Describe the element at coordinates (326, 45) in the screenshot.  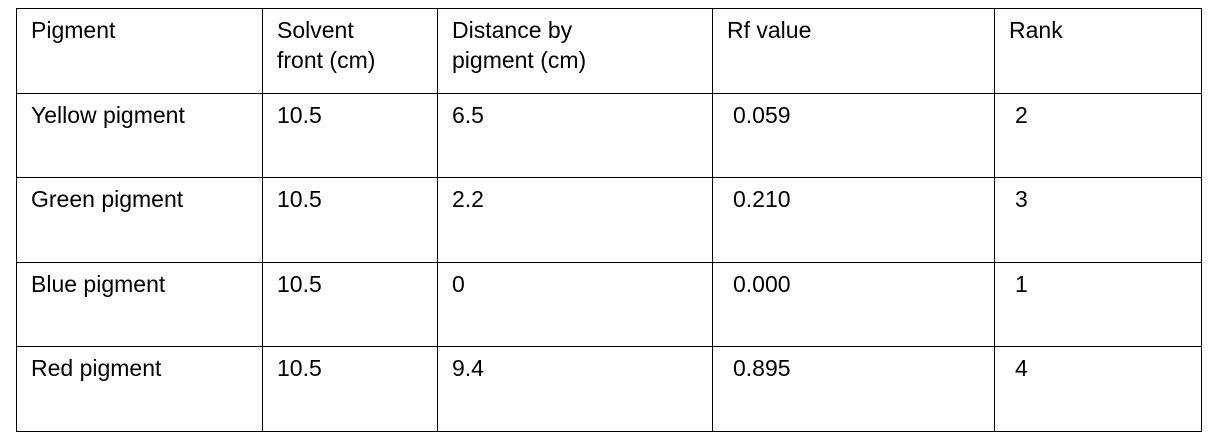
I see `header-text: Solvent front (cm)` at that location.